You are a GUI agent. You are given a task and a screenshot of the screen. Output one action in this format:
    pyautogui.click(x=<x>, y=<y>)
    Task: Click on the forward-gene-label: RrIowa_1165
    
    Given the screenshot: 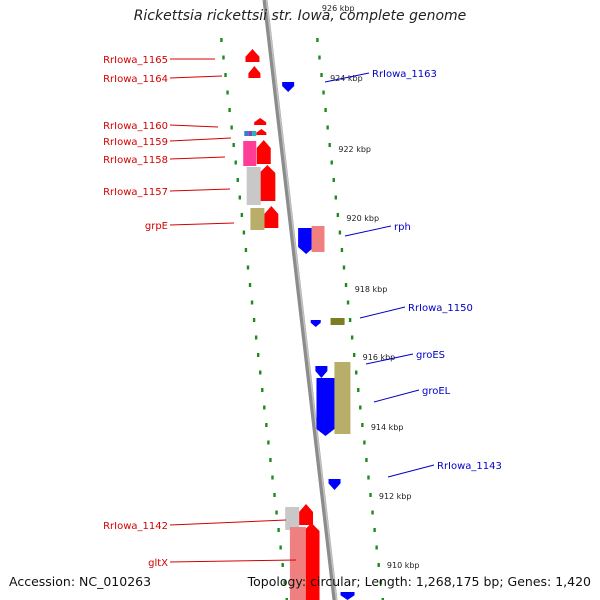 What is the action you would take?
    pyautogui.click(x=135, y=60)
    